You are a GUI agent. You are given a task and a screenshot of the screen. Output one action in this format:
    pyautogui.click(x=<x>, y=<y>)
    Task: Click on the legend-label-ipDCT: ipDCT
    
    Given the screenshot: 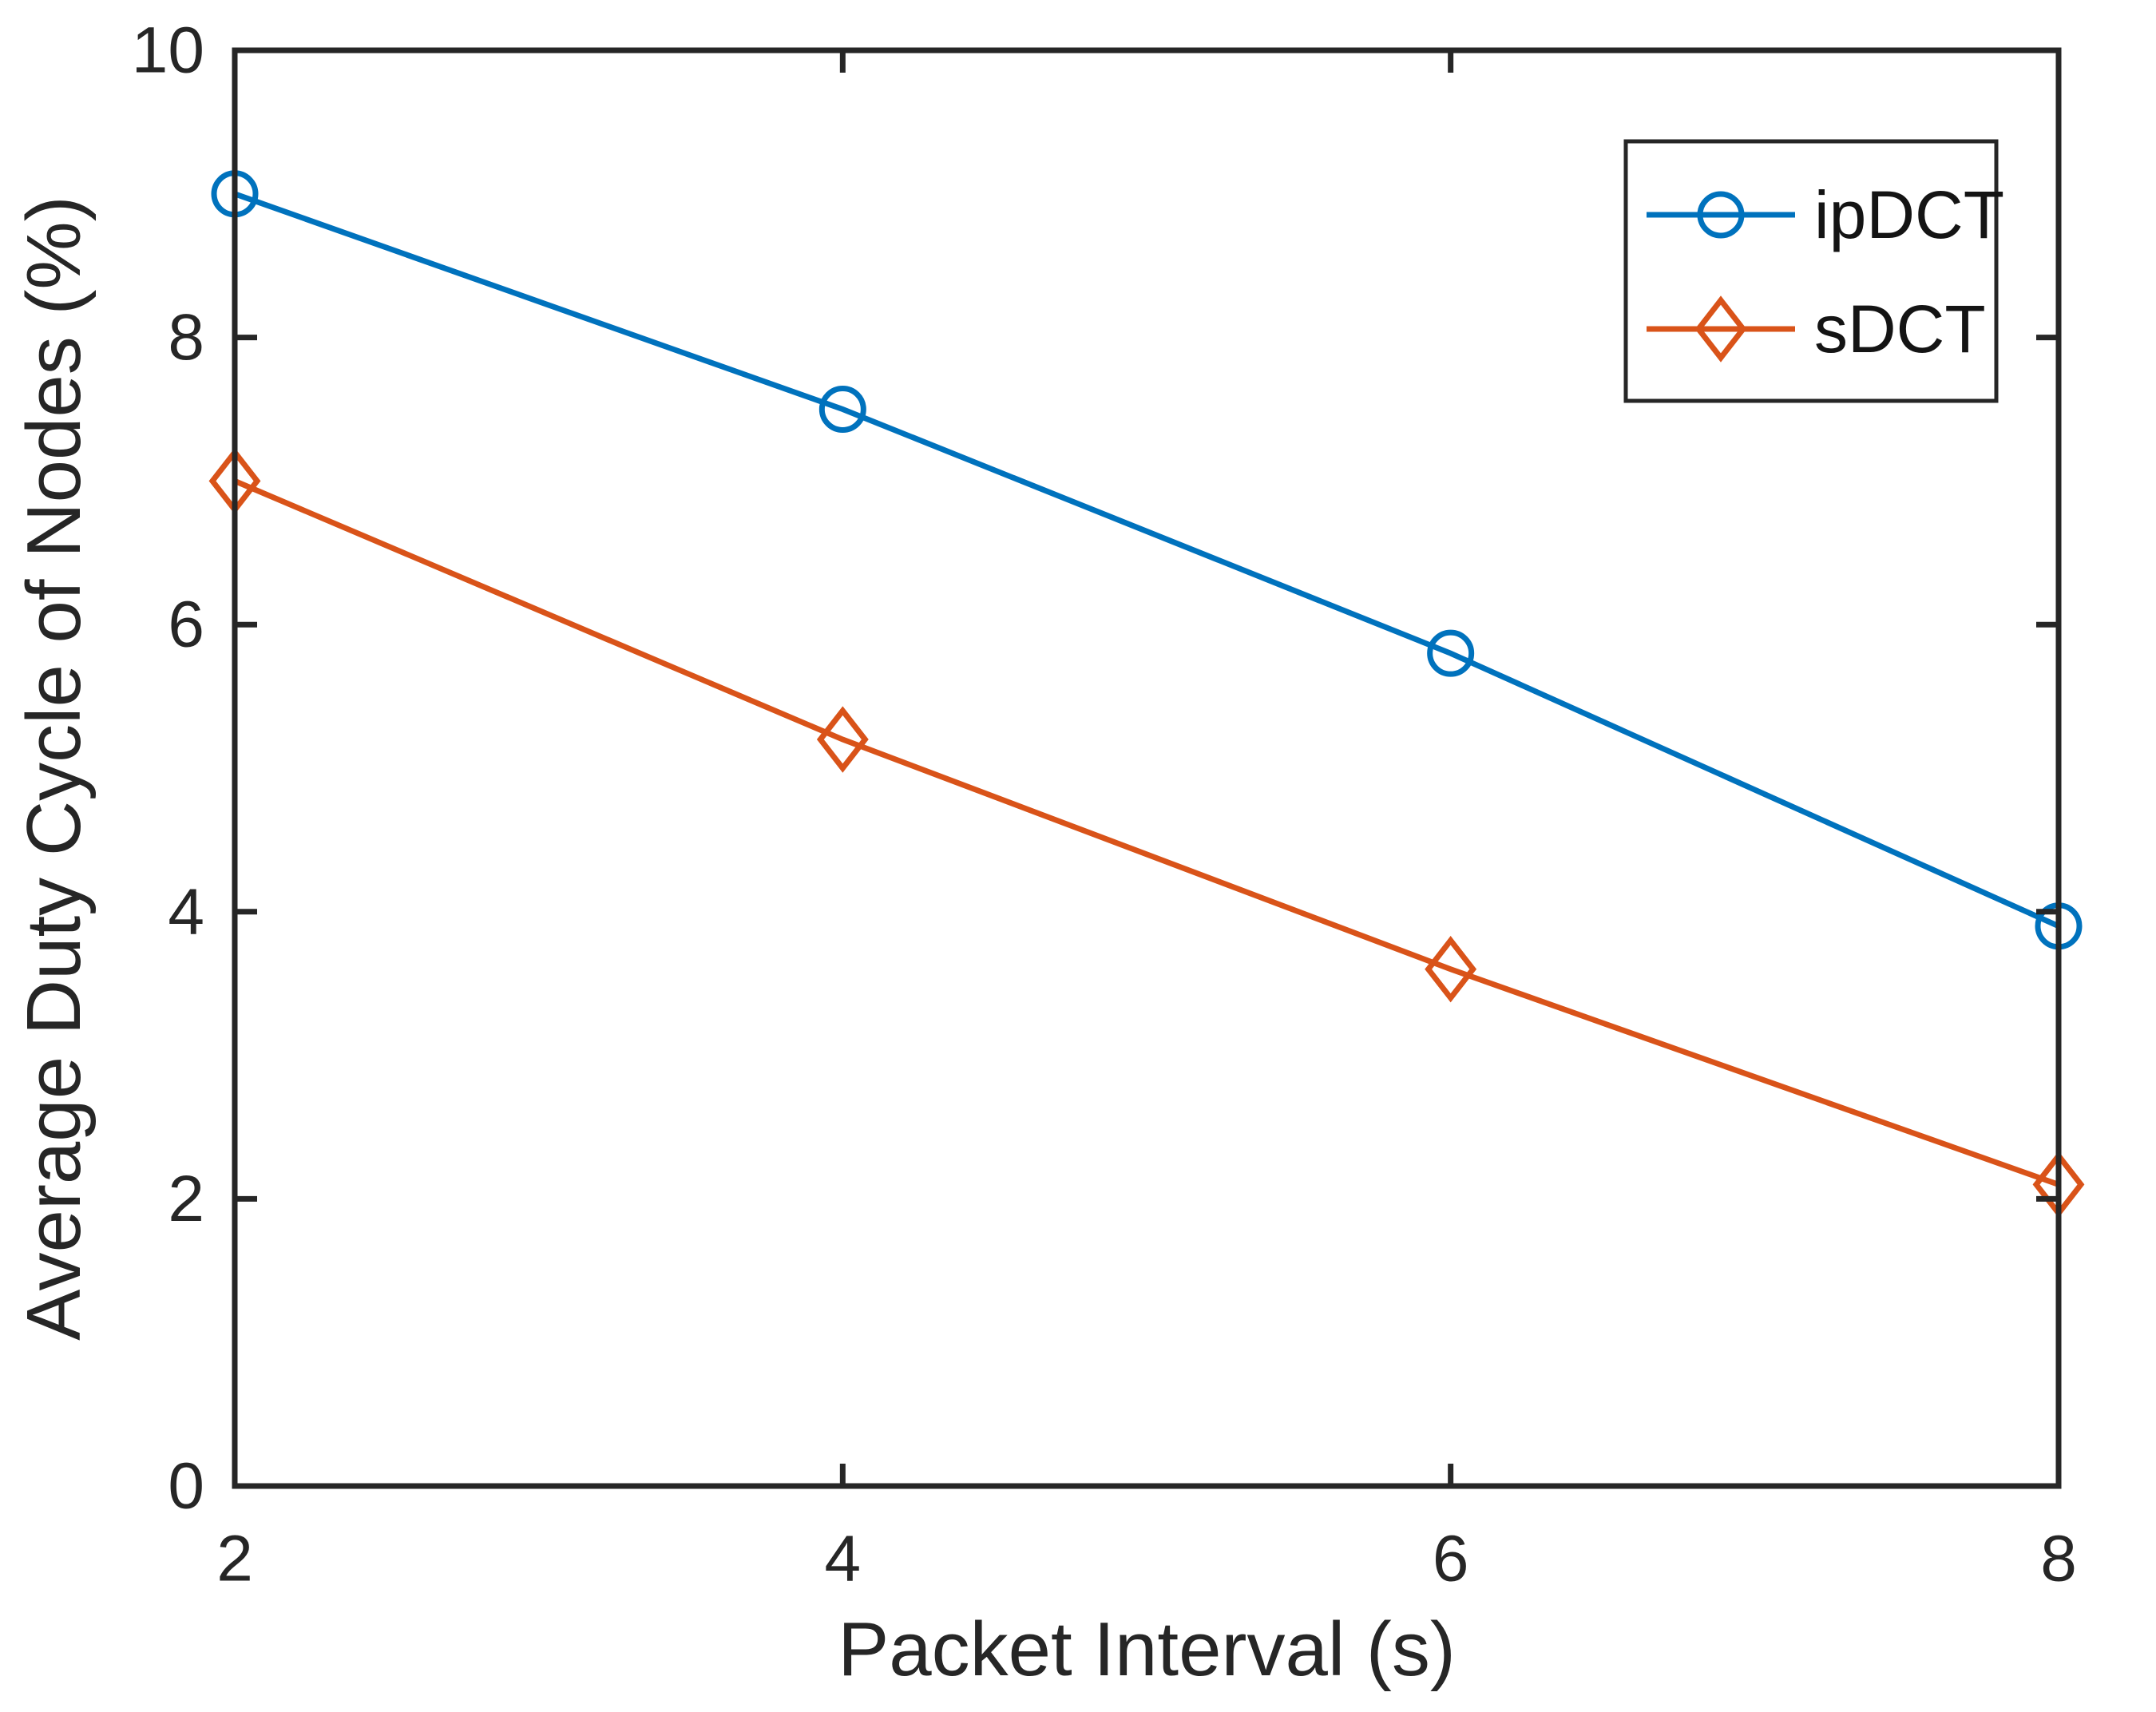 What is the action you would take?
    pyautogui.click(x=1909, y=214)
    